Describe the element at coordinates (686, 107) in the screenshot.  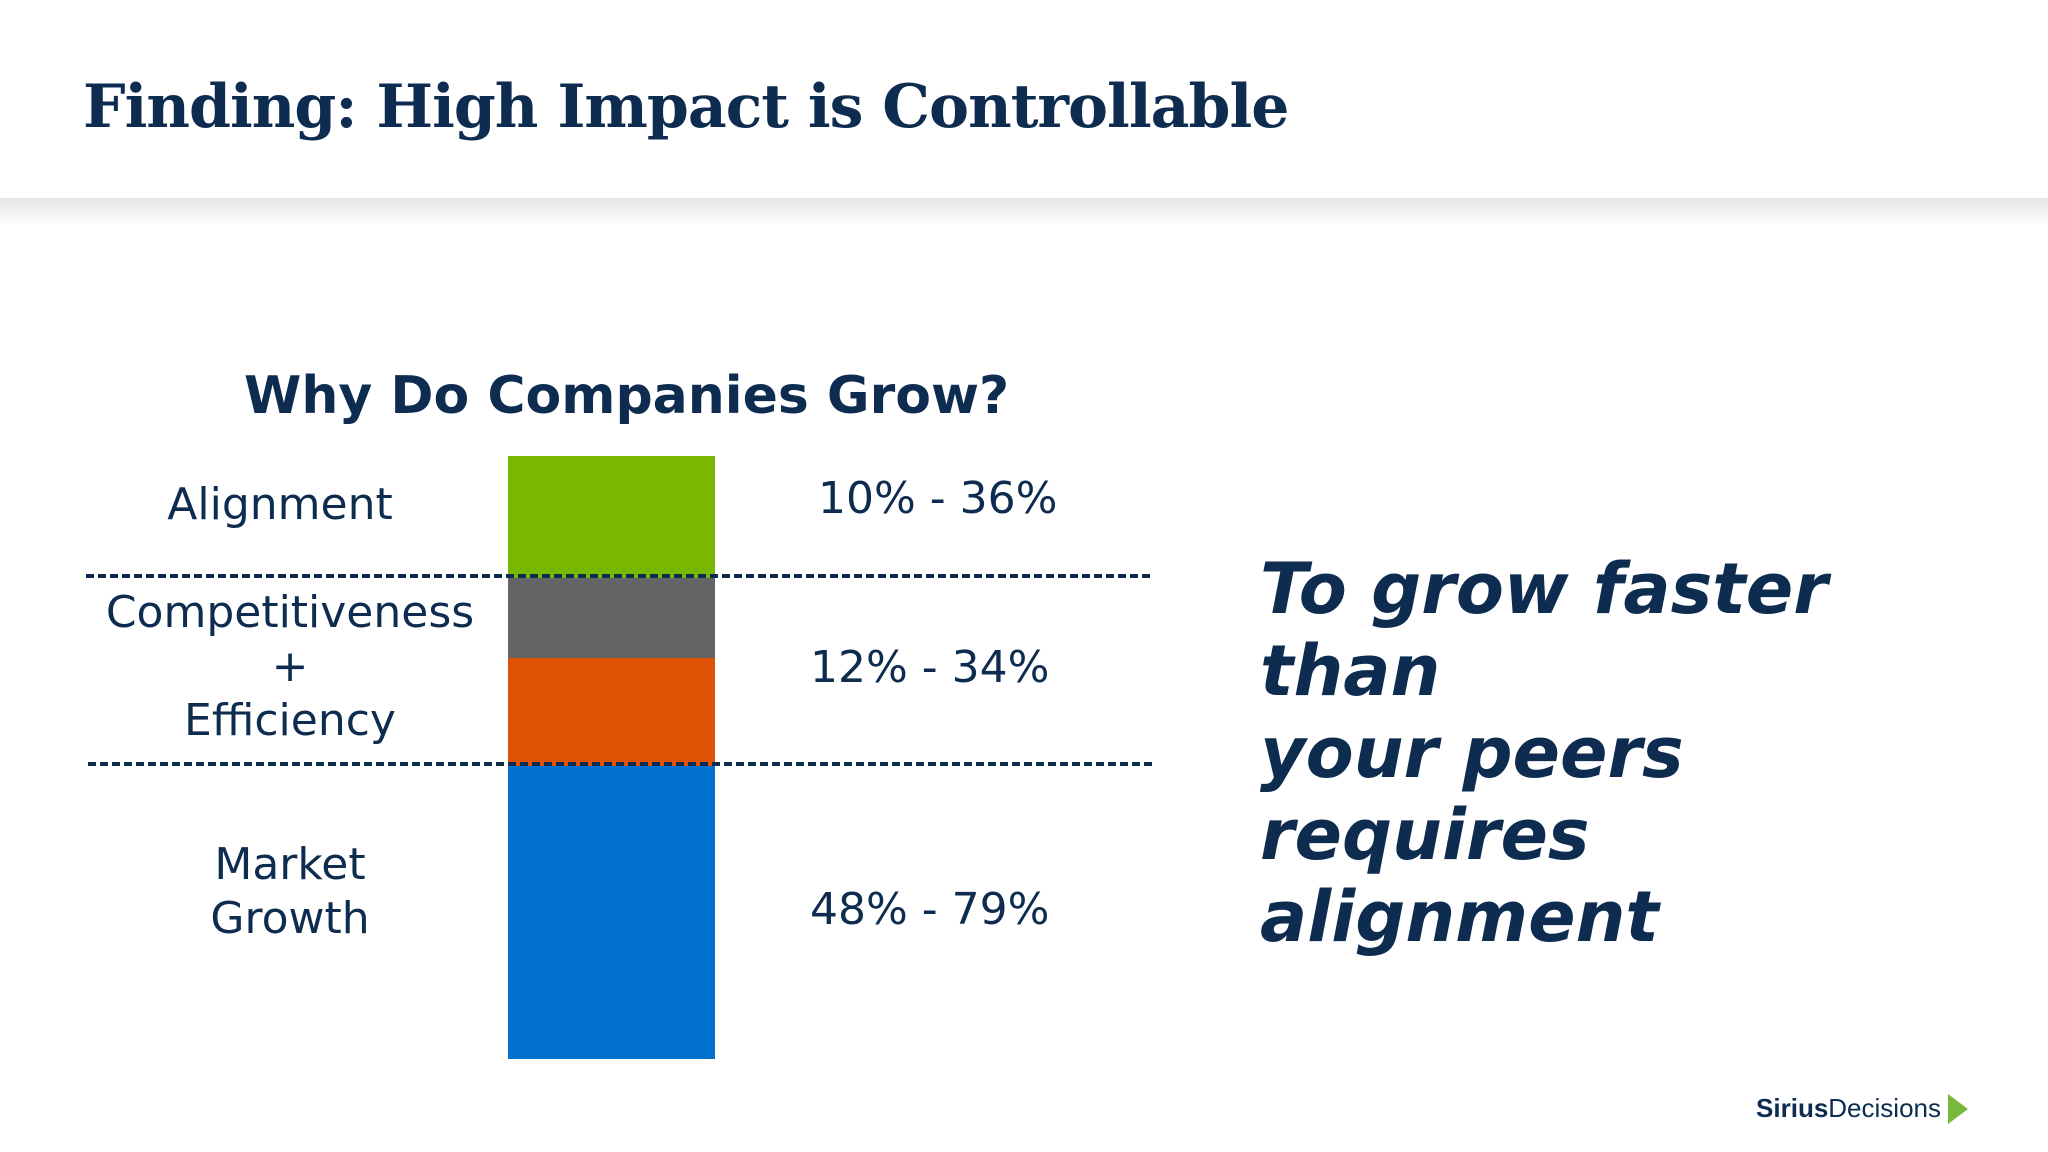
I see `page-title: Finding: High Impact is Controllable` at that location.